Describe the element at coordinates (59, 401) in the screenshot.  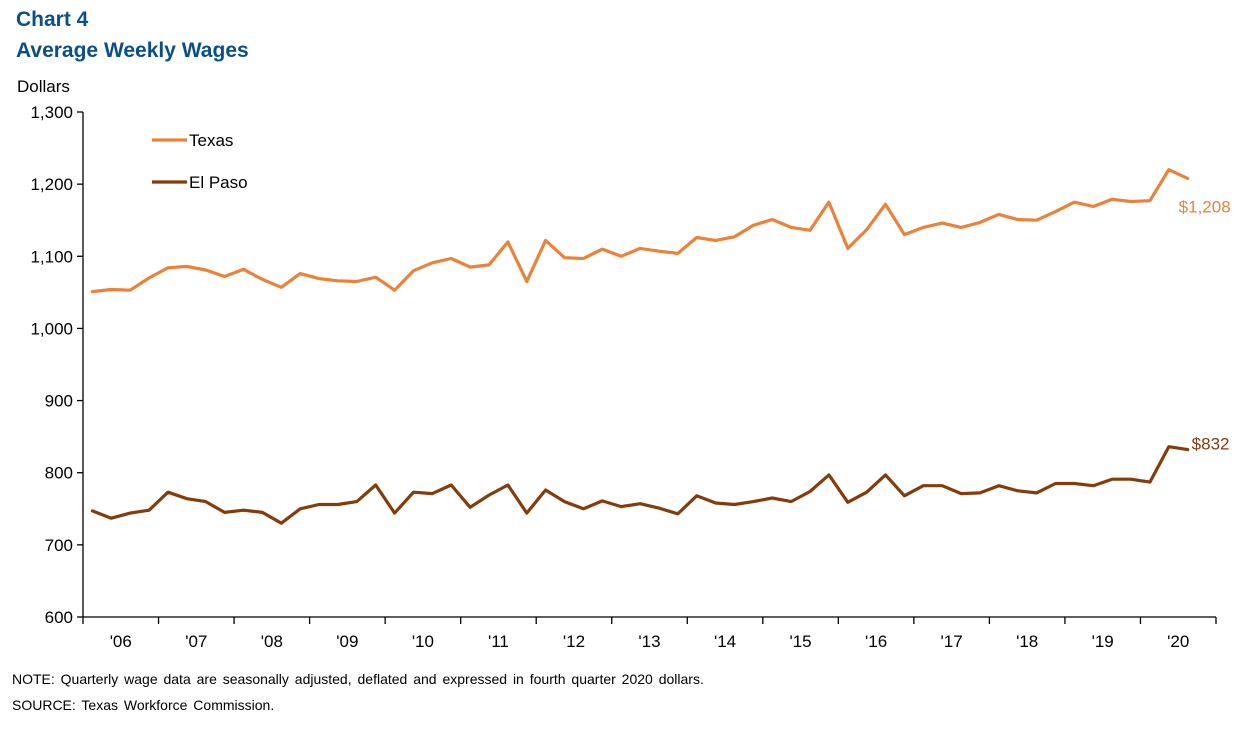
I see `y-tick-label: 900` at that location.